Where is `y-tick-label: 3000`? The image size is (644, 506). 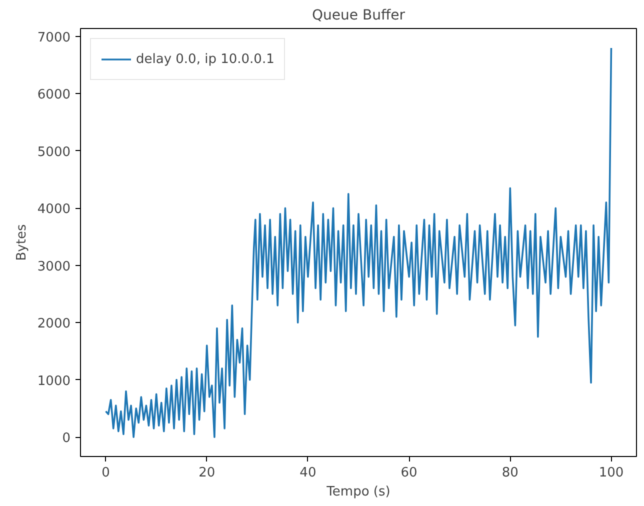
y-tick-label: 3000 is located at coordinates (54, 266).